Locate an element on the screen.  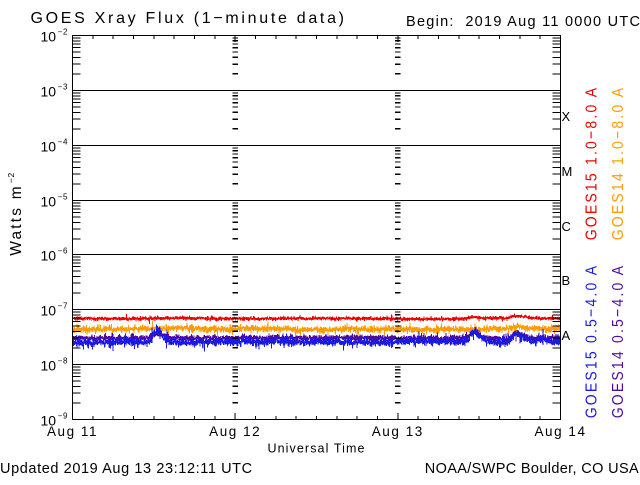
svg-text: Aug 14 is located at coordinates (560, 431).